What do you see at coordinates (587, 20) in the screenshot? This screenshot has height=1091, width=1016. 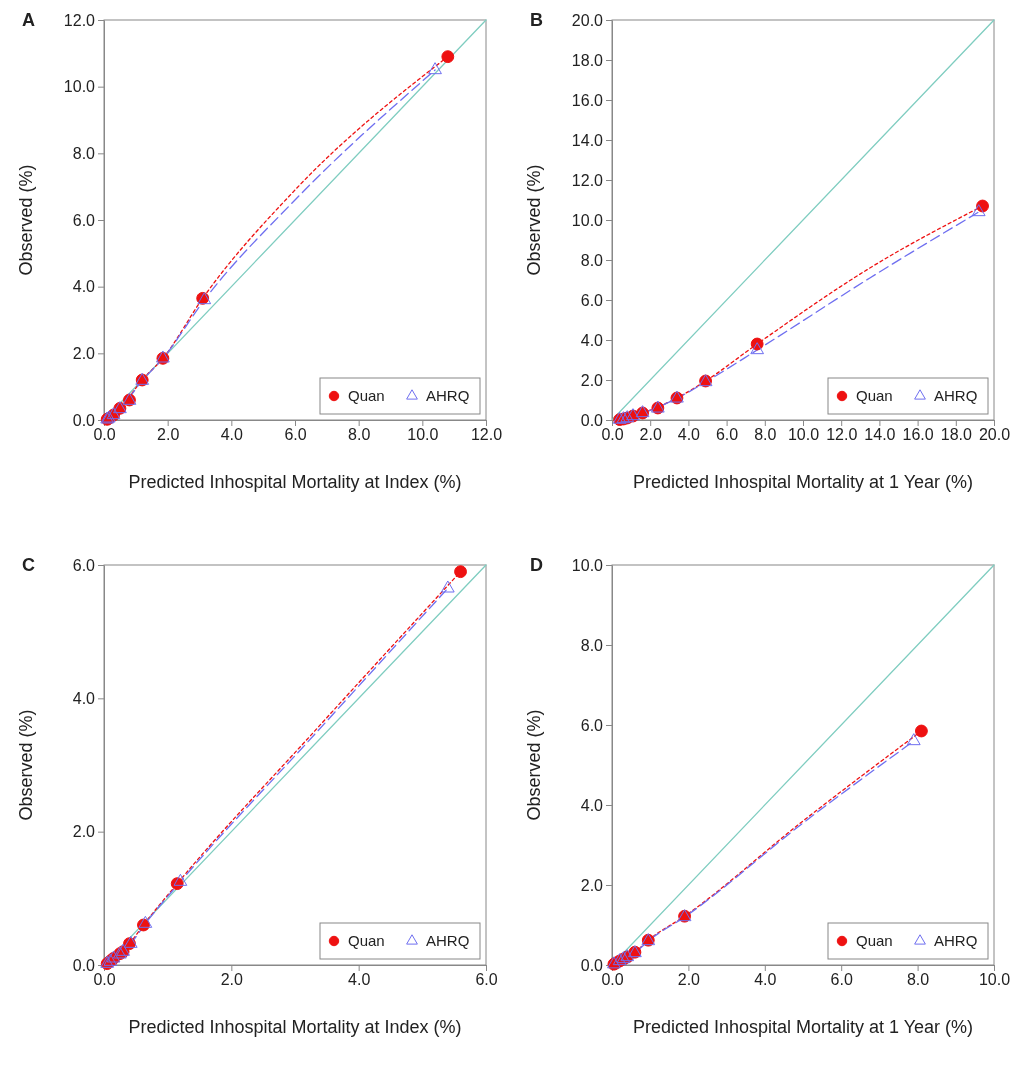 I see `y-tick-label: 20.0` at bounding box center [587, 20].